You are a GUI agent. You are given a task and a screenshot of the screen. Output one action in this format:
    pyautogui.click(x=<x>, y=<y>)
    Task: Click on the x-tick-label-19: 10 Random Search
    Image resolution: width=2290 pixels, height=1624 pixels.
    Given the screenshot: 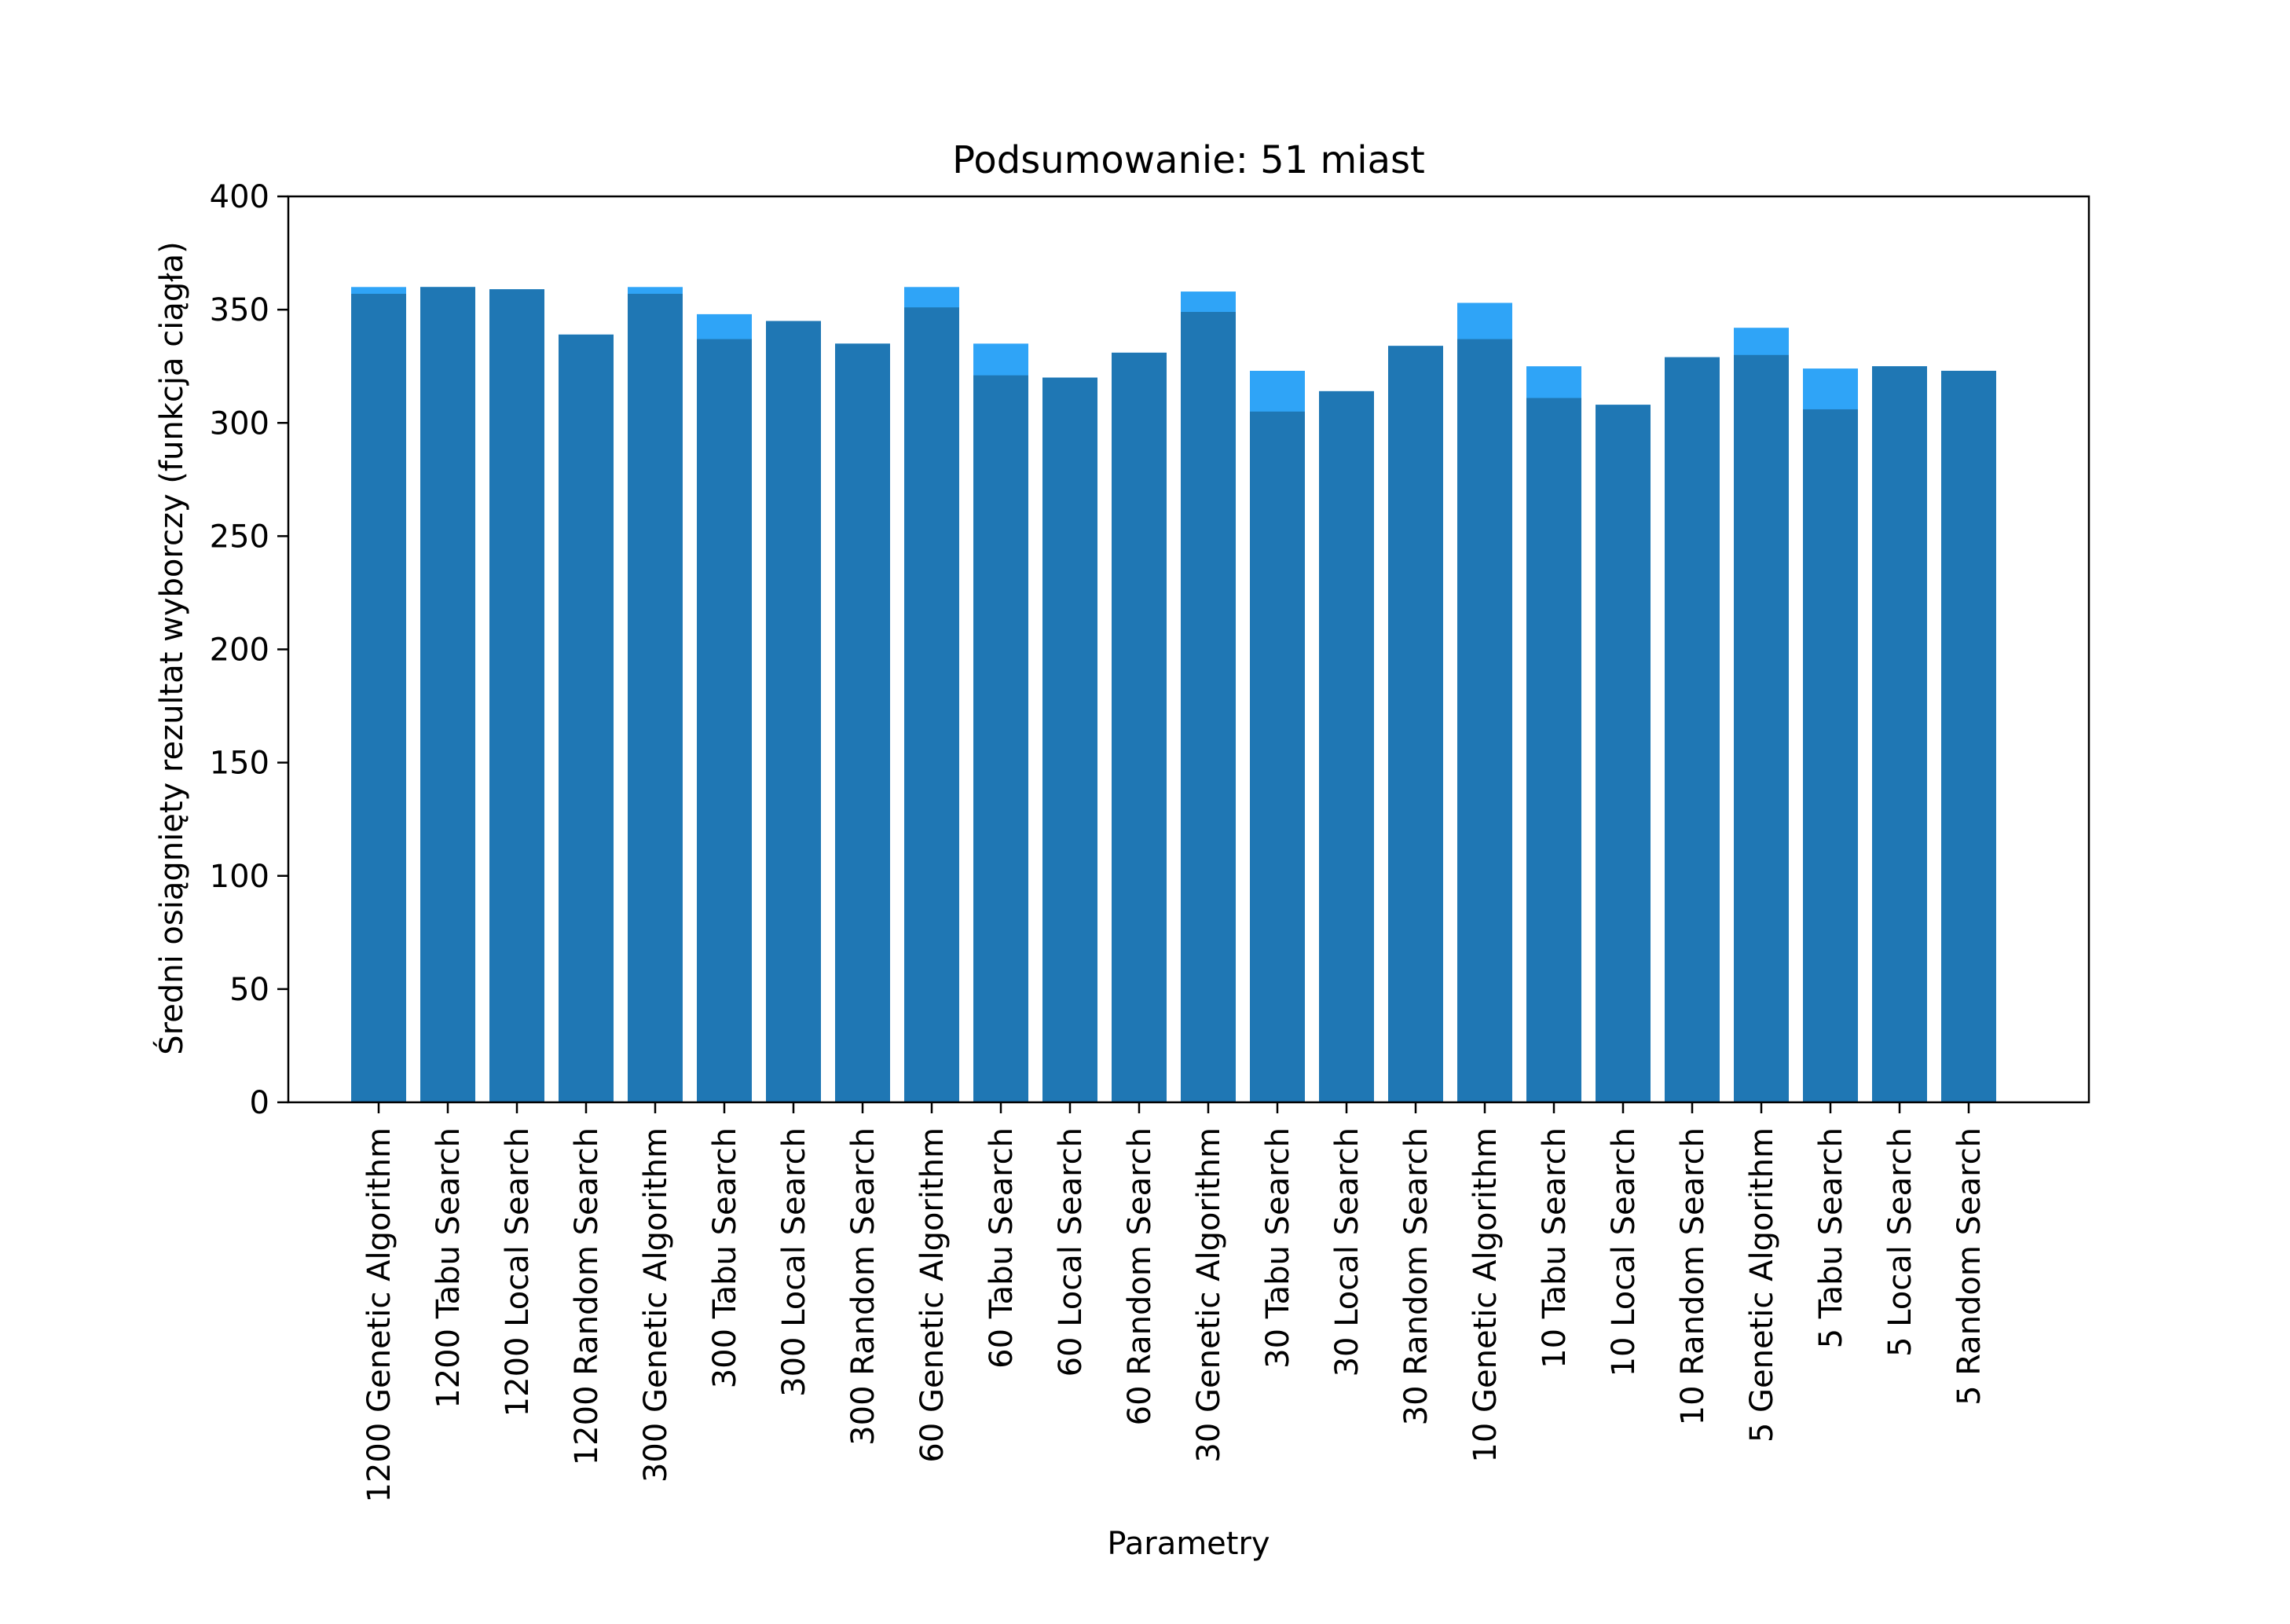 What is the action you would take?
    pyautogui.click(x=1693, y=1276)
    